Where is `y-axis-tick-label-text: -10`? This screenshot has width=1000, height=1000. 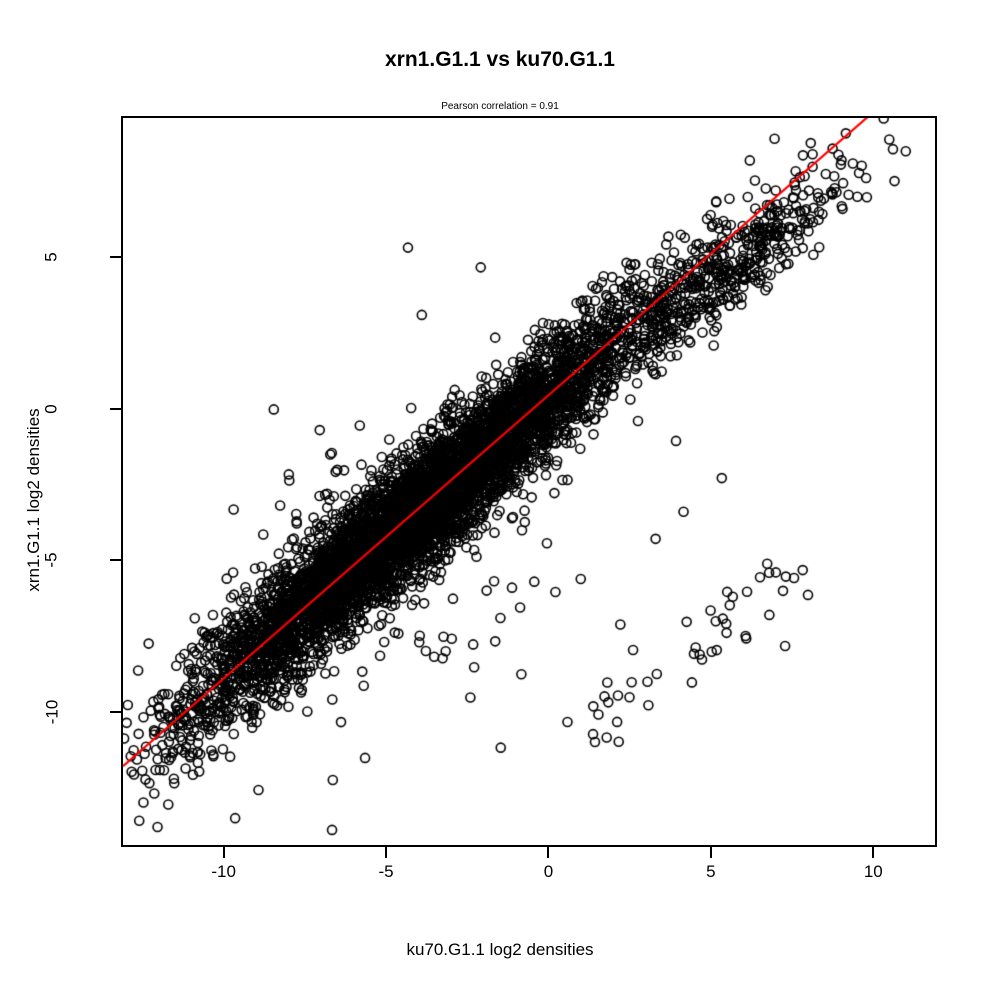
y-axis-tick-label-text: -10 is located at coordinates (51, 711).